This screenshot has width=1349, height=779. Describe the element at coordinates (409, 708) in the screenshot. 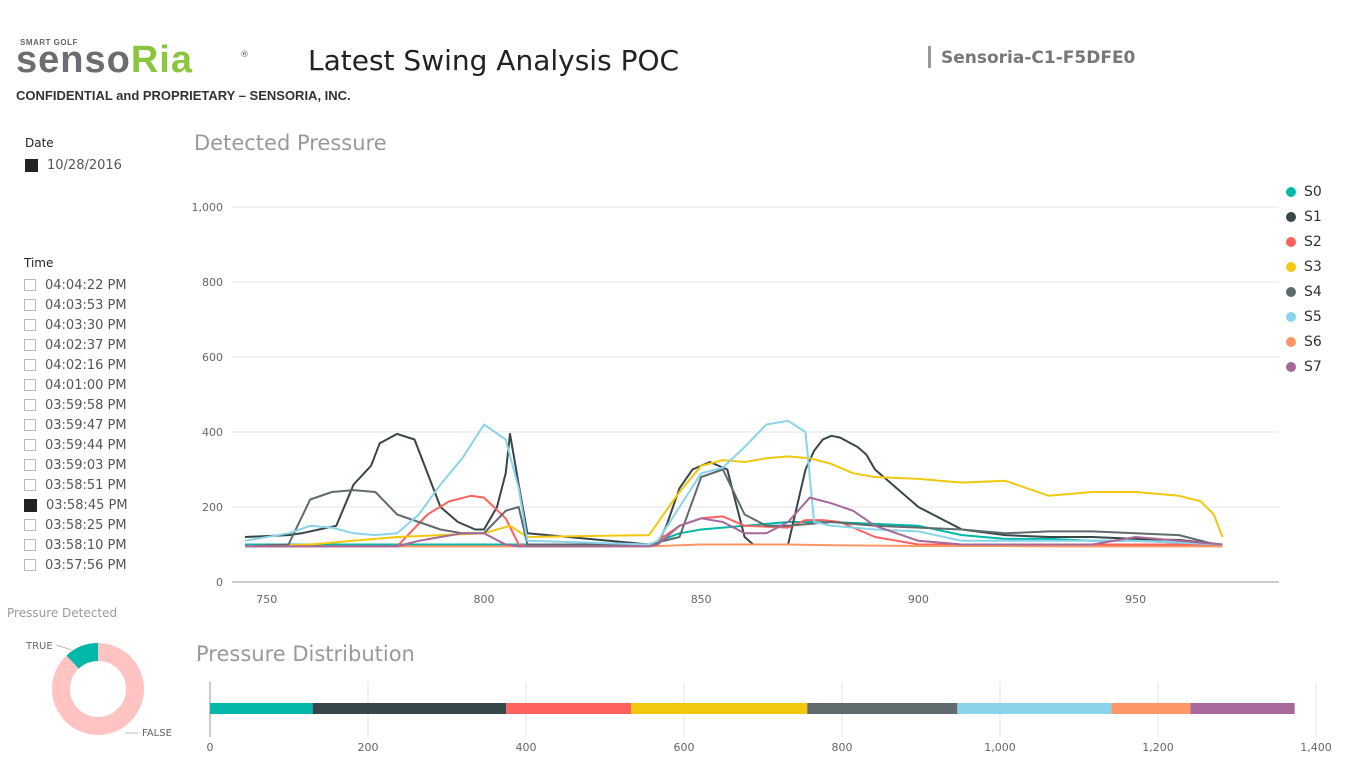

I see `bar-segment-s1` at that location.